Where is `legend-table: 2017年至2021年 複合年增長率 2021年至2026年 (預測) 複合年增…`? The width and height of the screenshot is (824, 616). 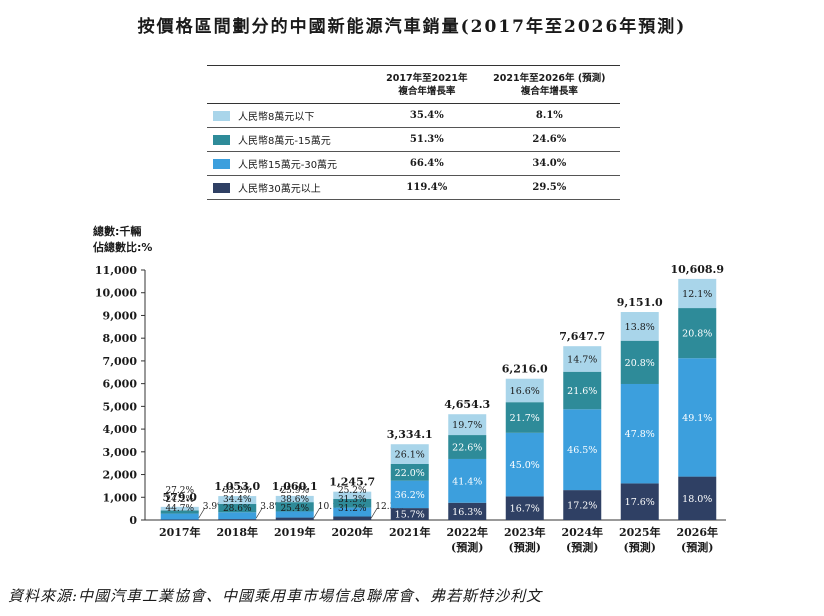 legend-table: 2017年至2021年 複合年增長率 2021年至2026年 (預測) 複合年增… is located at coordinates (413, 132).